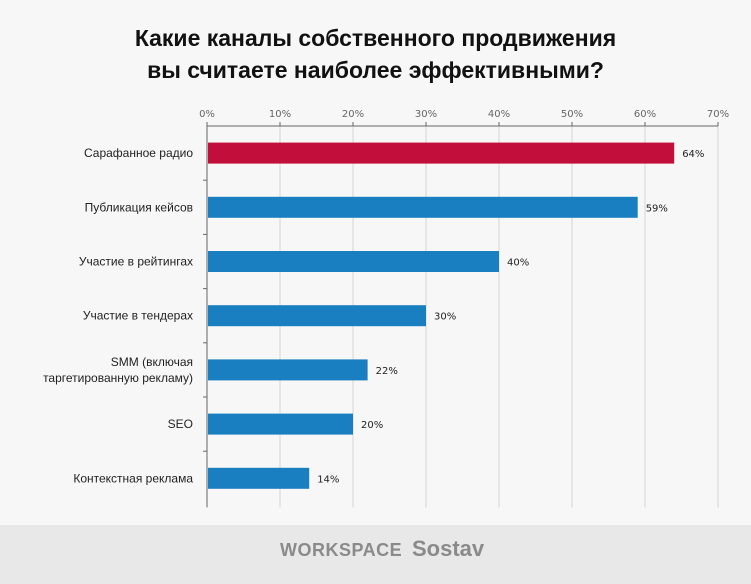 The width and height of the screenshot is (751, 584). I want to click on sostav-logo: Sostav, so click(448, 548).